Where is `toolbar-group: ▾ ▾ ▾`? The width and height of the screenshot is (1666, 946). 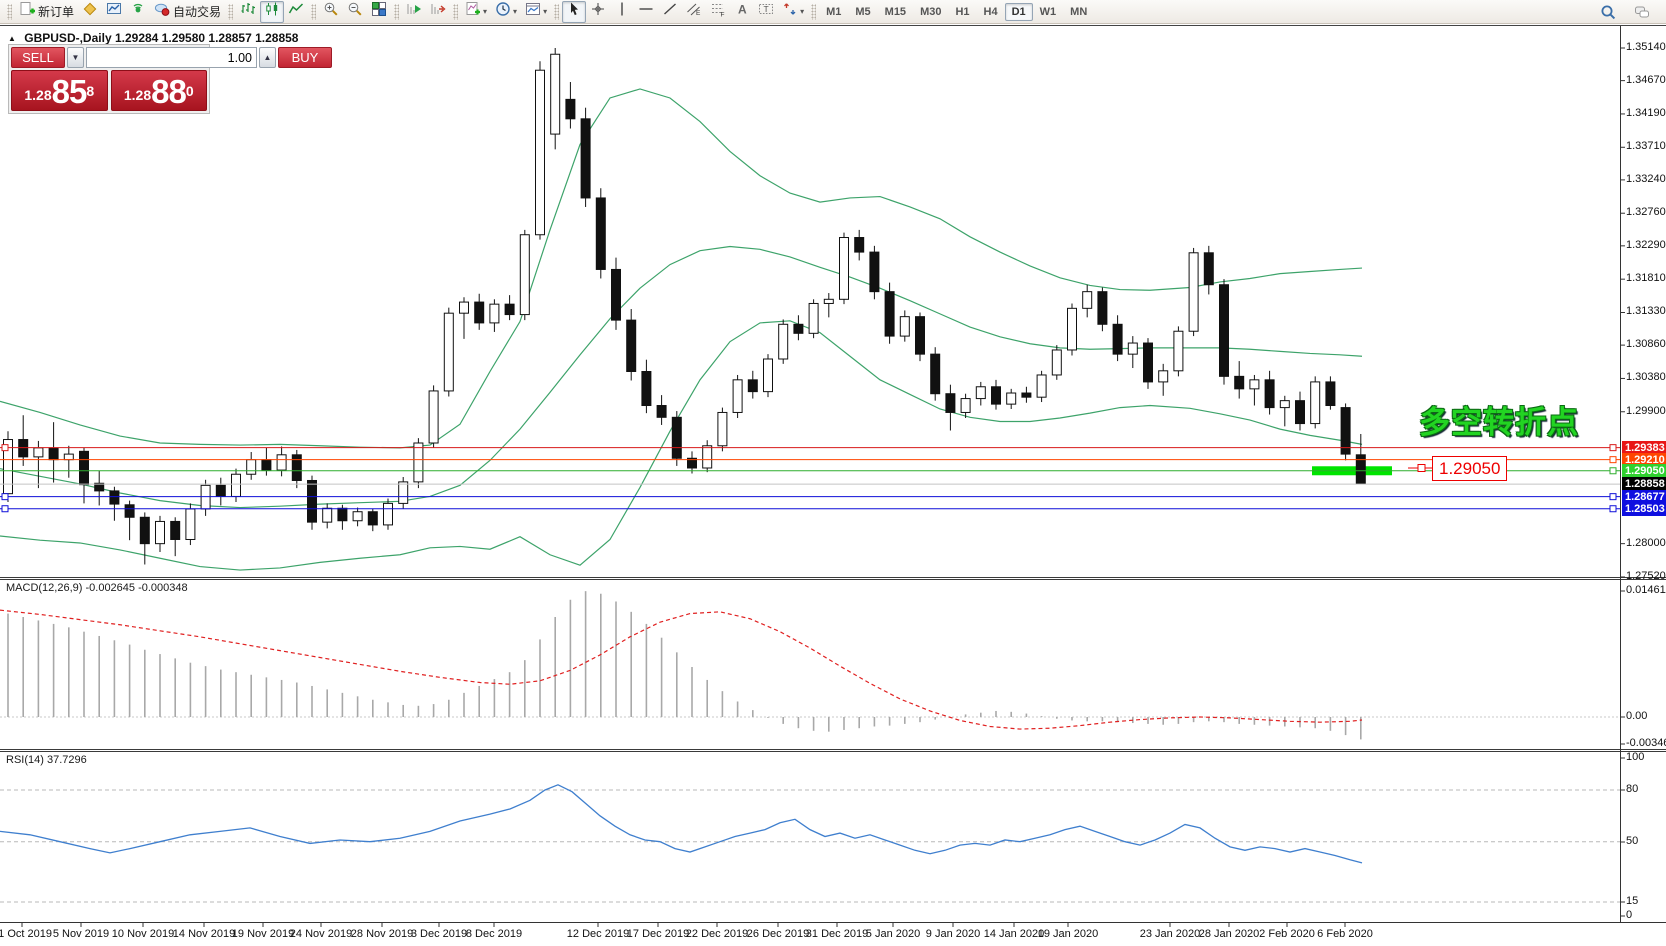
toolbar-group: ▾ ▾ ▾ is located at coordinates (506, 12).